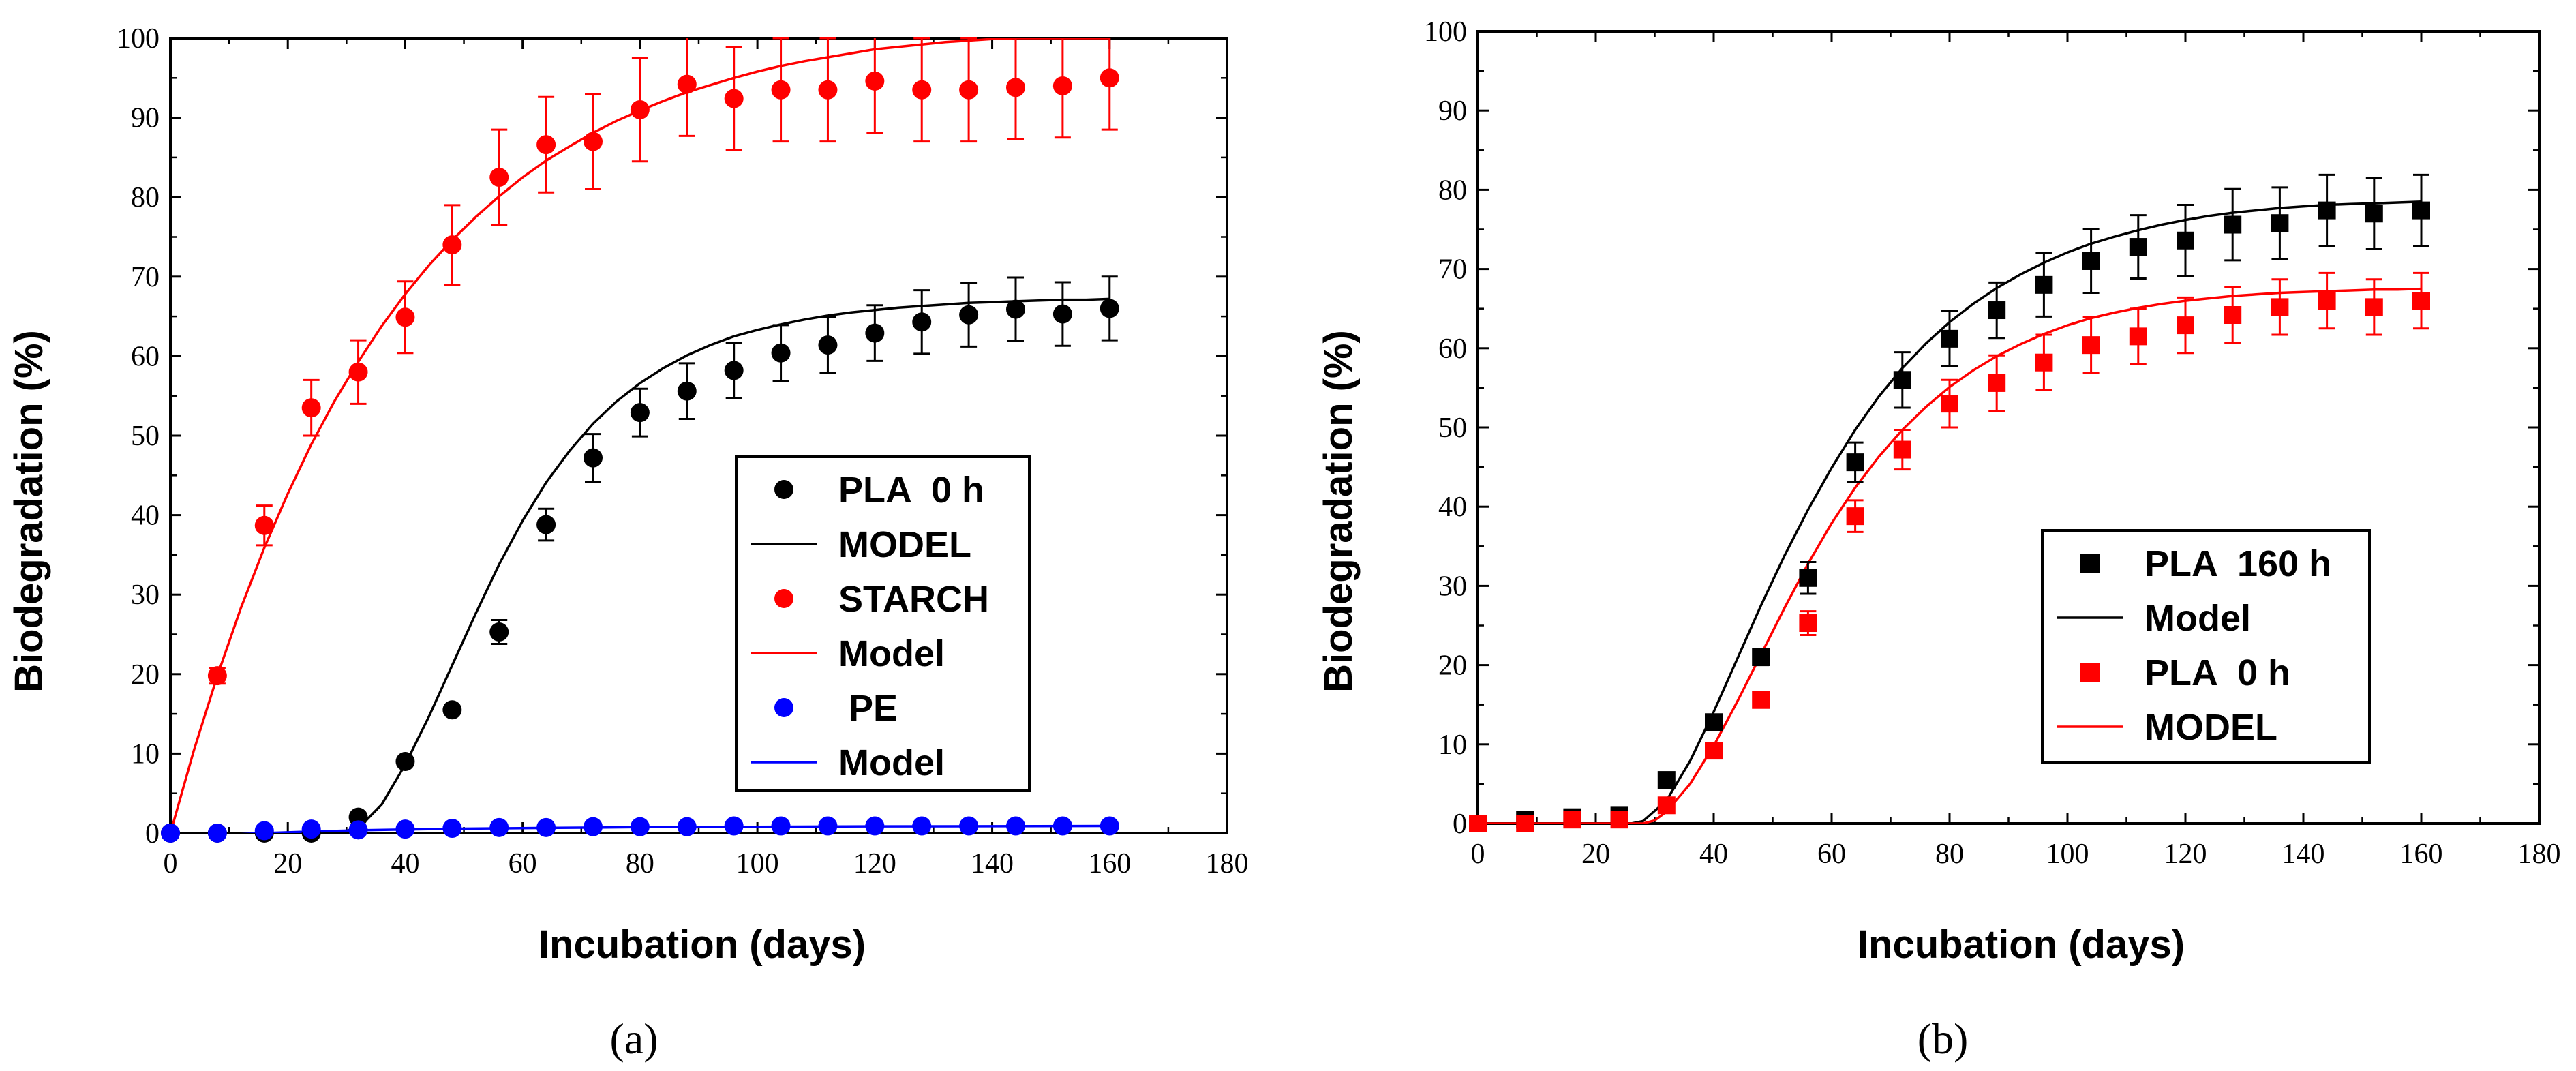 This screenshot has width=2576, height=1071. What do you see at coordinates (2238, 563) in the screenshot?
I see `panel-b-legend-label-0: PLA 160 h` at bounding box center [2238, 563].